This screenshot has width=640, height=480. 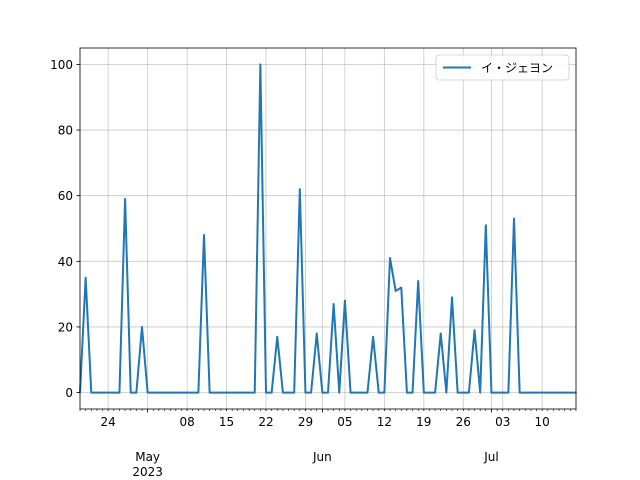 I want to click on y-tick-label: 80, so click(x=65, y=131).